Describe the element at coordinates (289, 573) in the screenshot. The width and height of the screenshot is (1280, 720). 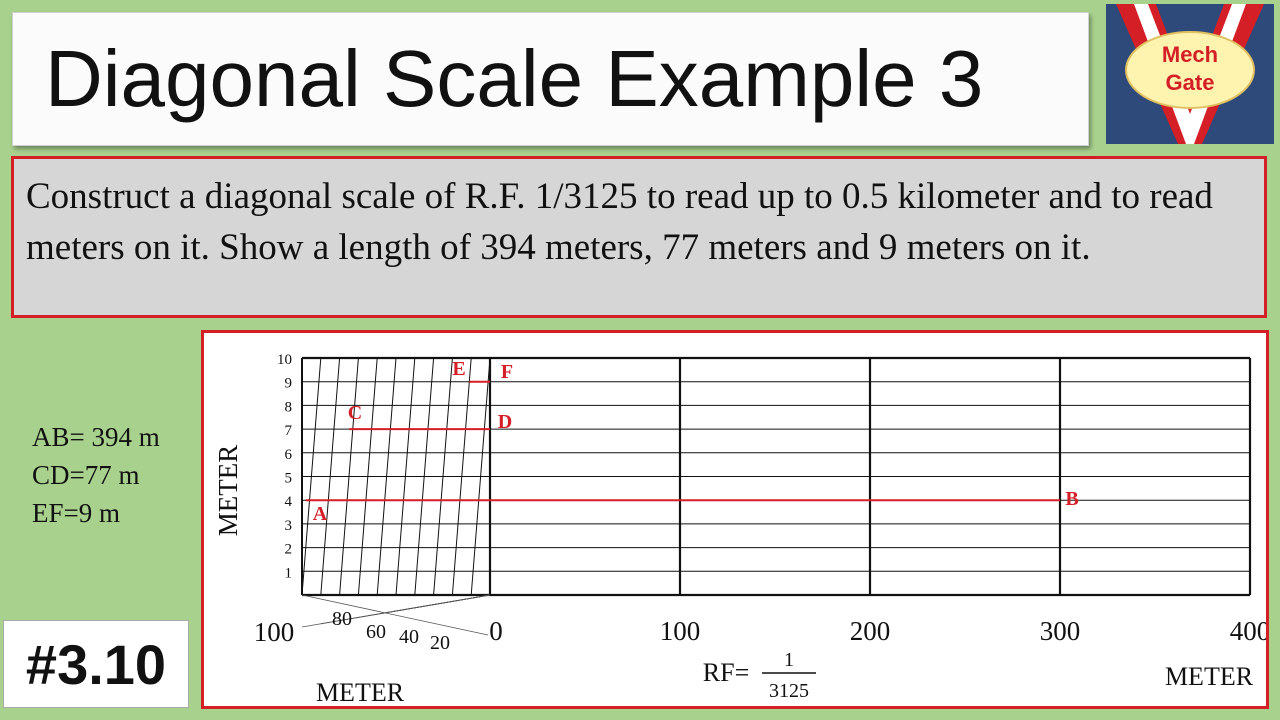
I see `y-tick-label-1: 1` at that location.